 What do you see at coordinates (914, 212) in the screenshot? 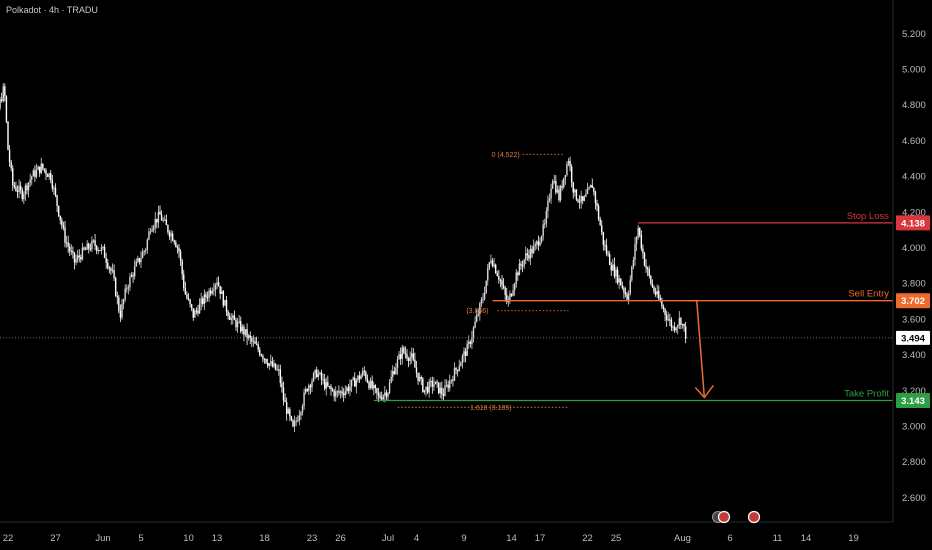
I see `y-tick-label: 4.200` at bounding box center [914, 212].